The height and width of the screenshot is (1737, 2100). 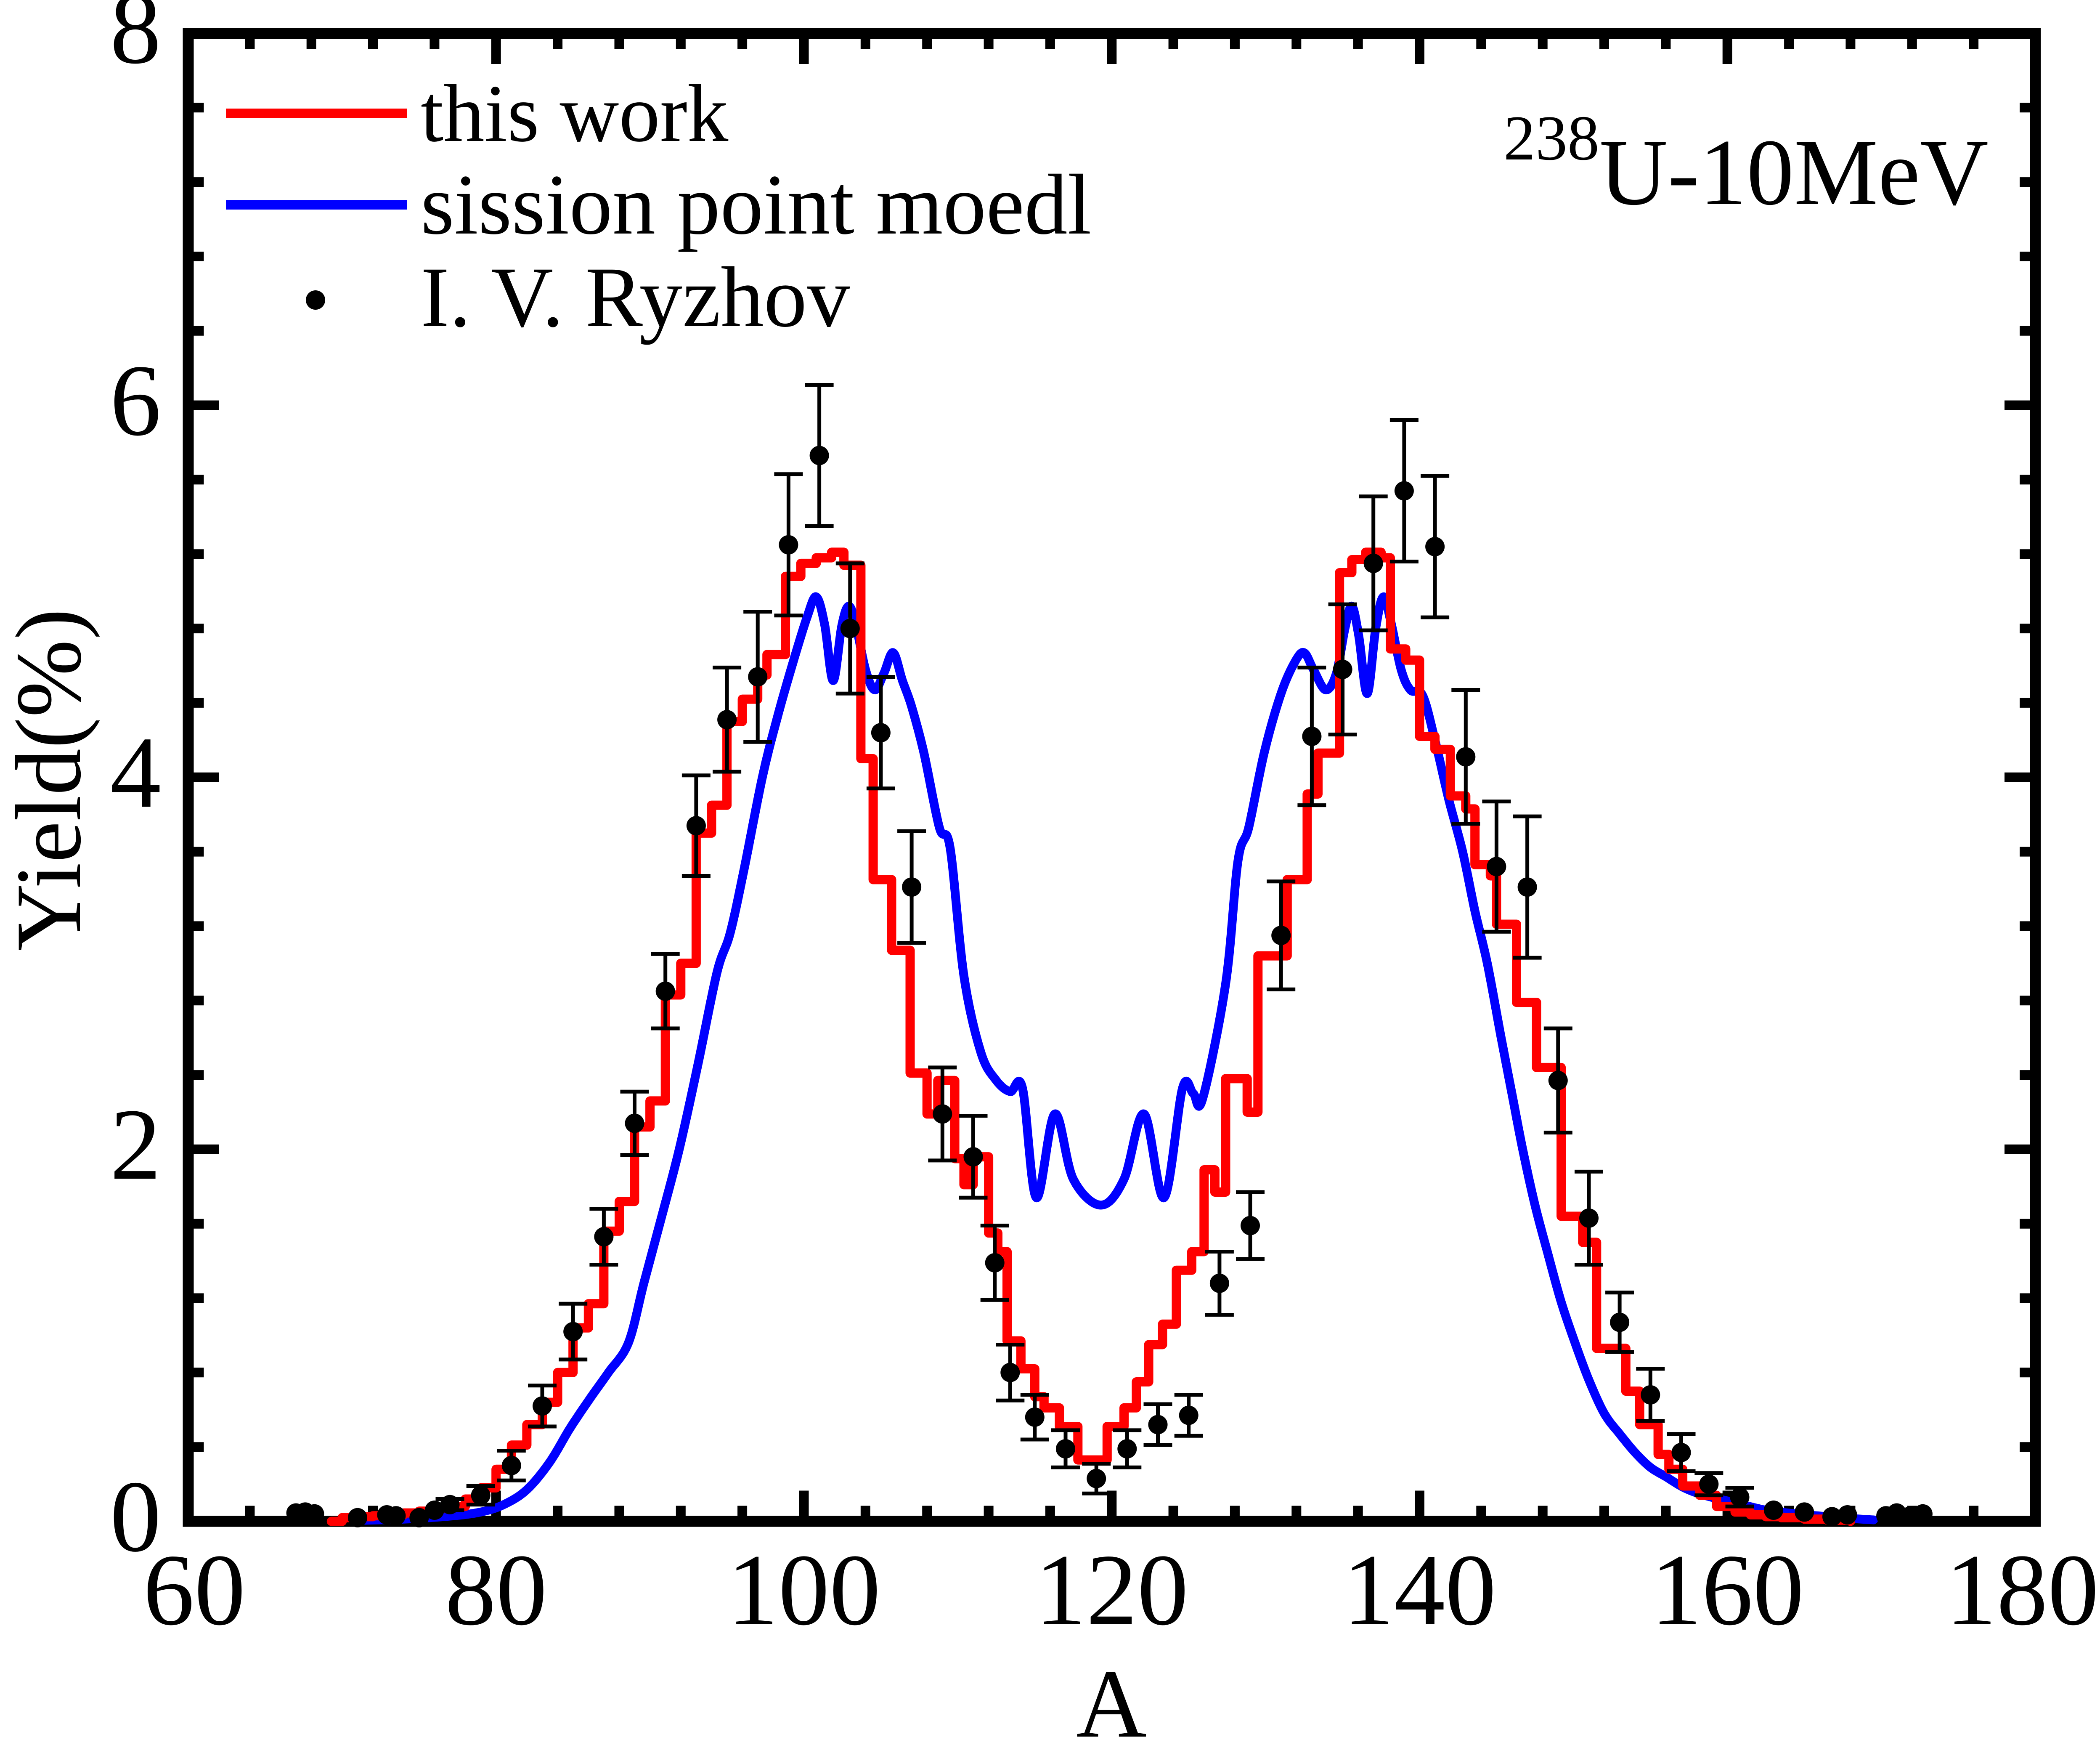 What do you see at coordinates (756, 205) in the screenshot?
I see `svg-text: sission point moedl` at bounding box center [756, 205].